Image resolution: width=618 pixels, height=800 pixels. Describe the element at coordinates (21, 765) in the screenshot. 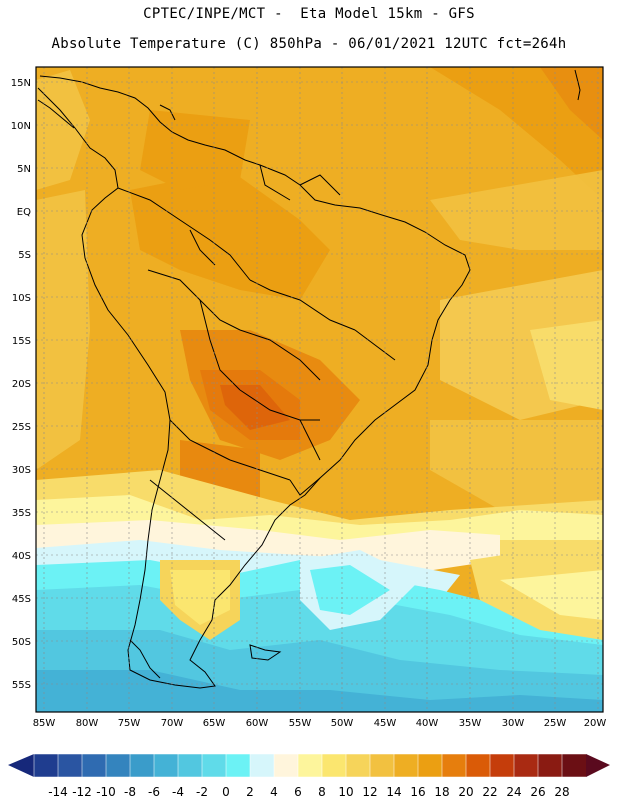

I see `colorbar-arrow-left` at that location.